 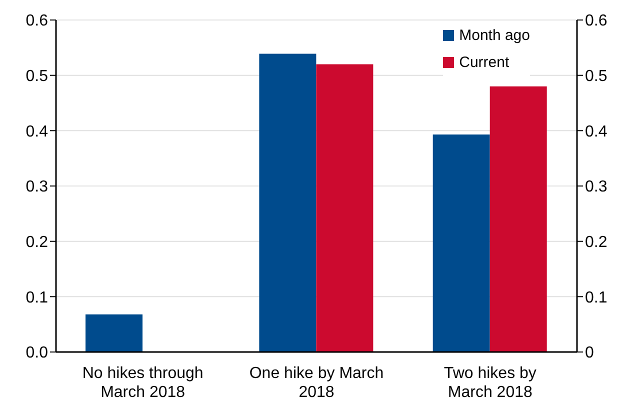 What do you see at coordinates (37, 131) in the screenshot?
I see `y-tick-label: 0.4` at bounding box center [37, 131].